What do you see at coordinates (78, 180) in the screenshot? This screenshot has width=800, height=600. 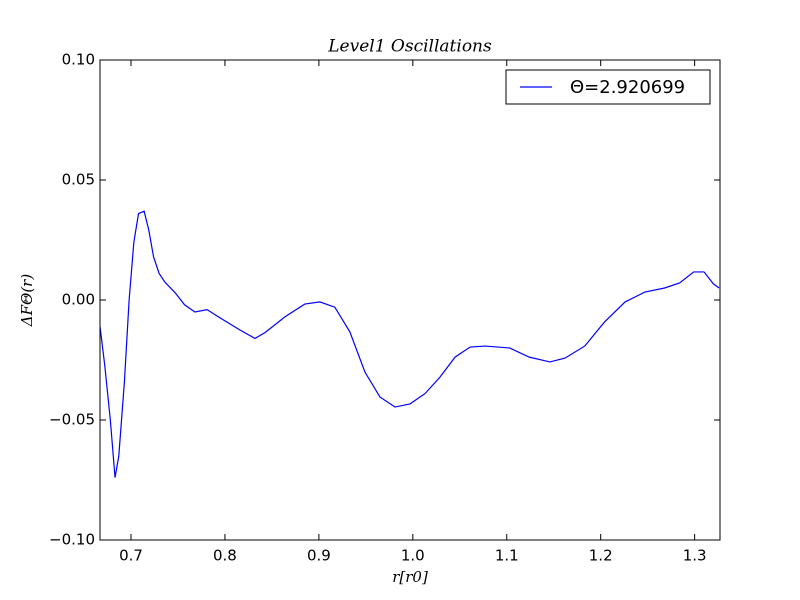 I see `y-tick-label: 0.05` at bounding box center [78, 180].